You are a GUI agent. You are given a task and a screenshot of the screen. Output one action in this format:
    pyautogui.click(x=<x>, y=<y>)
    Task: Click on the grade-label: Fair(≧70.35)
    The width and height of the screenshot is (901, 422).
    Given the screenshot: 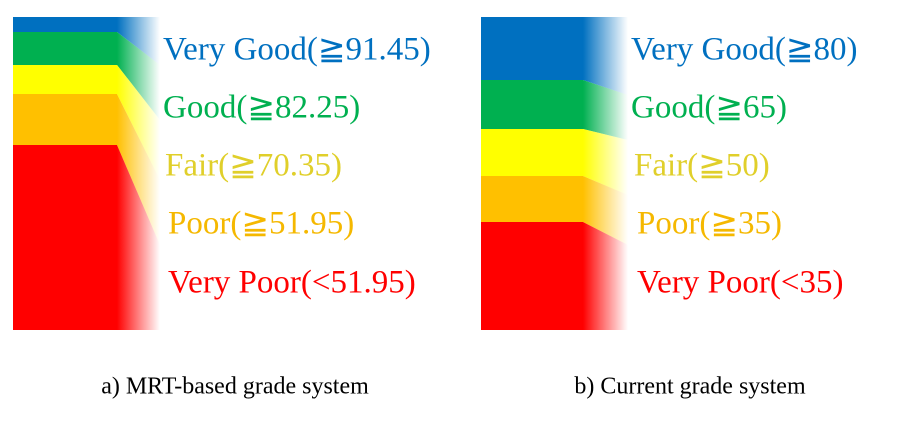 What is the action you would take?
    pyautogui.click(x=253, y=166)
    